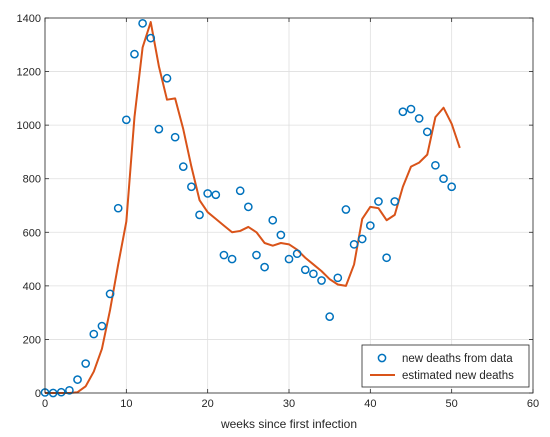 This screenshot has height=437, width=550. I want to click on y-tick-label: 400, so click(32, 287).